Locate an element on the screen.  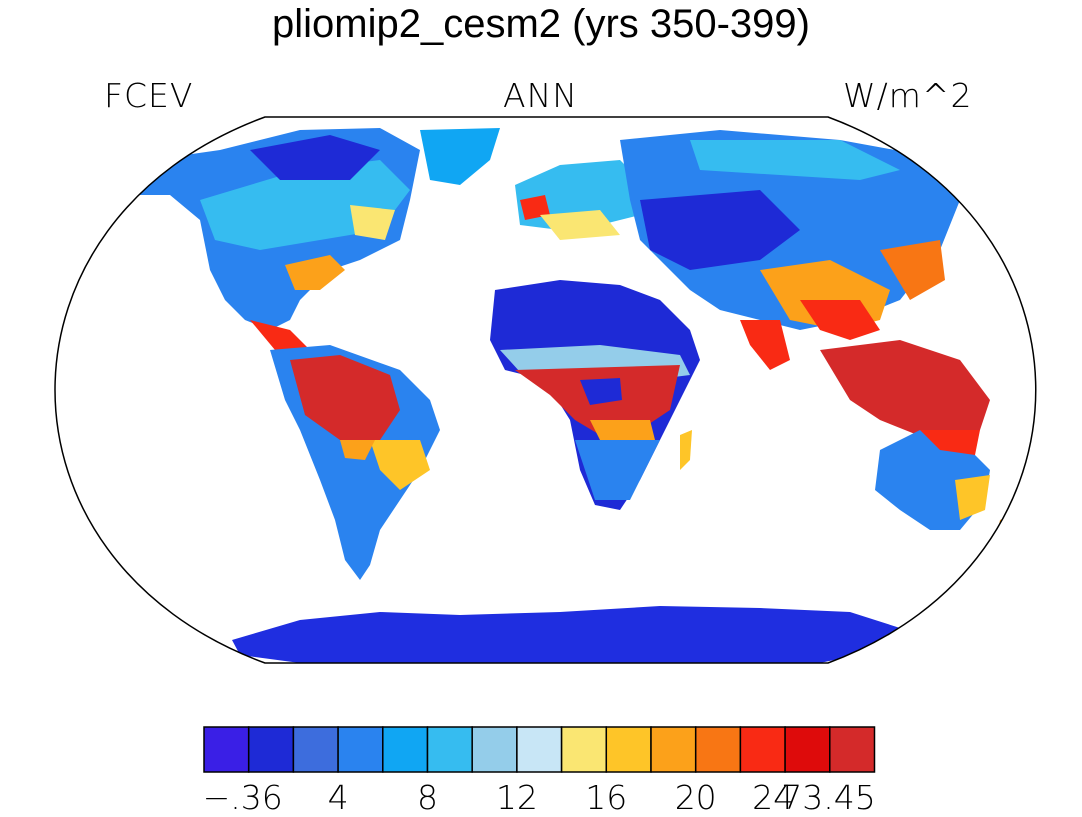
plot-title: pliomip2_cesm2 (yrs 350-399) is located at coordinates (540, 24).